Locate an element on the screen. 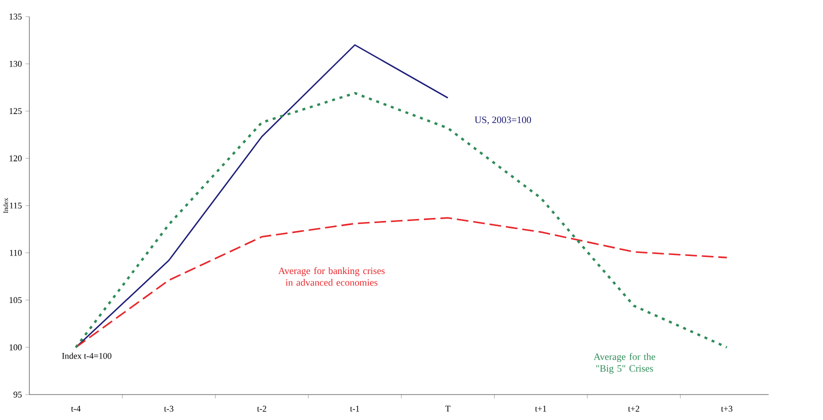 Image resolution: width=823 pixels, height=420 pixels. y-tick-label: 130 is located at coordinates (16, 63).